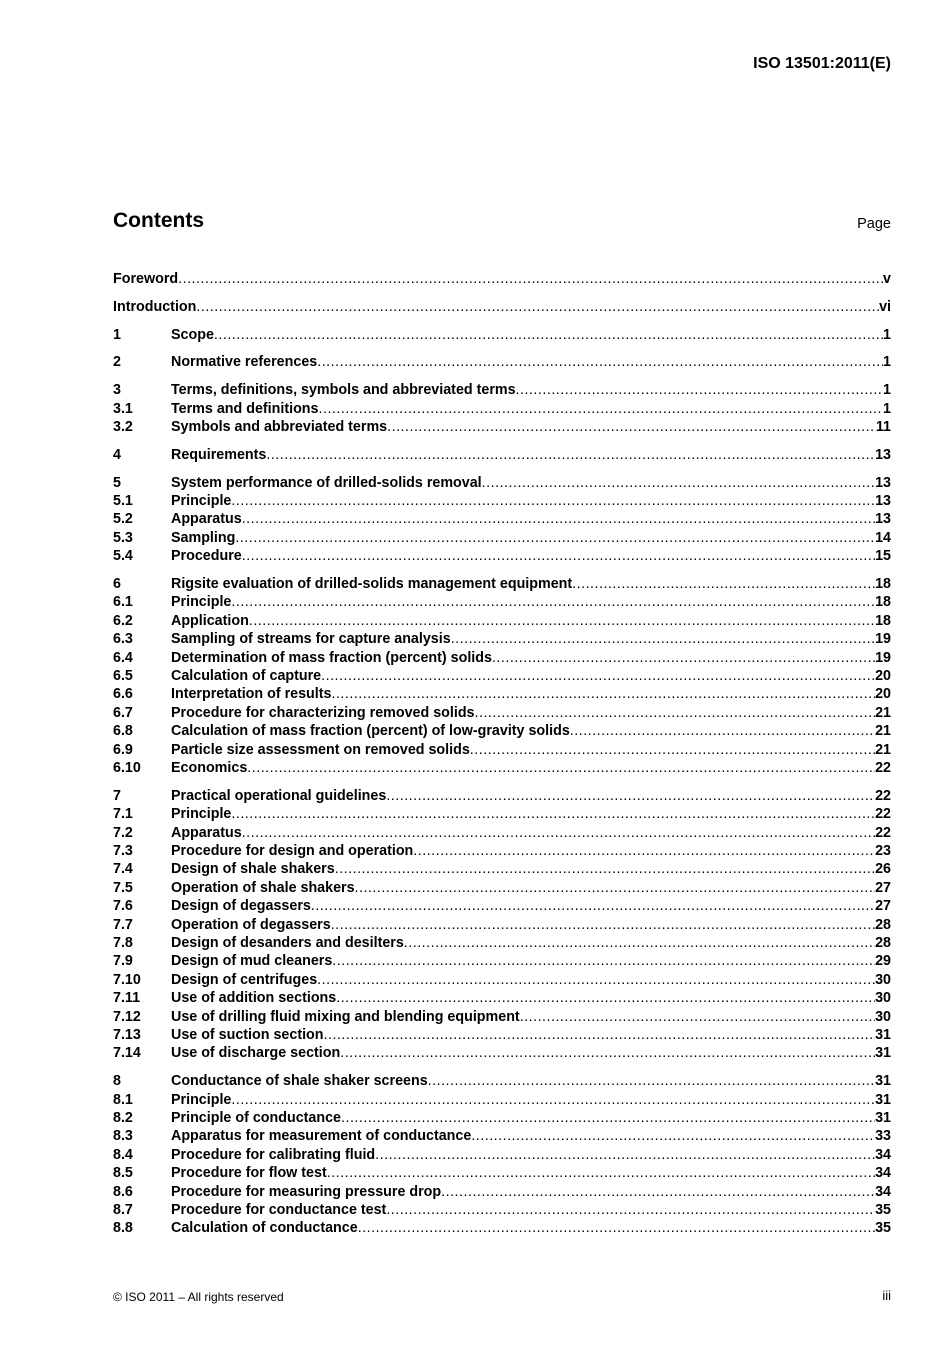  What do you see at coordinates (502, 768) in the screenshot?
I see `toc-entry: 6.10 Economics 22` at bounding box center [502, 768].